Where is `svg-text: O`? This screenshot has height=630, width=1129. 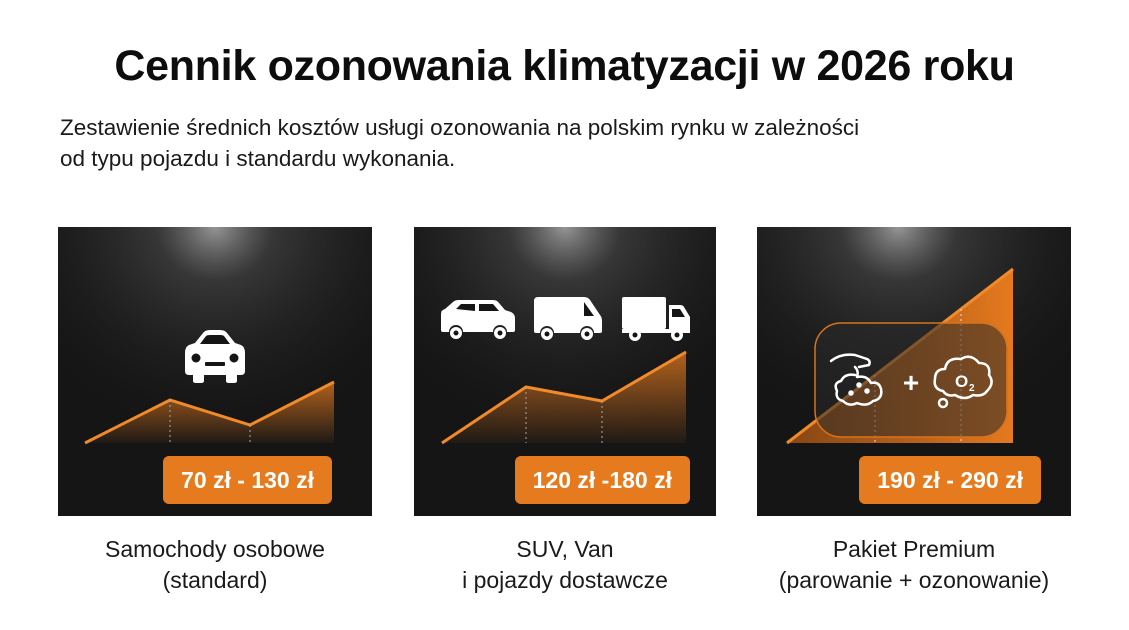
svg-text: O is located at coordinates (961, 381).